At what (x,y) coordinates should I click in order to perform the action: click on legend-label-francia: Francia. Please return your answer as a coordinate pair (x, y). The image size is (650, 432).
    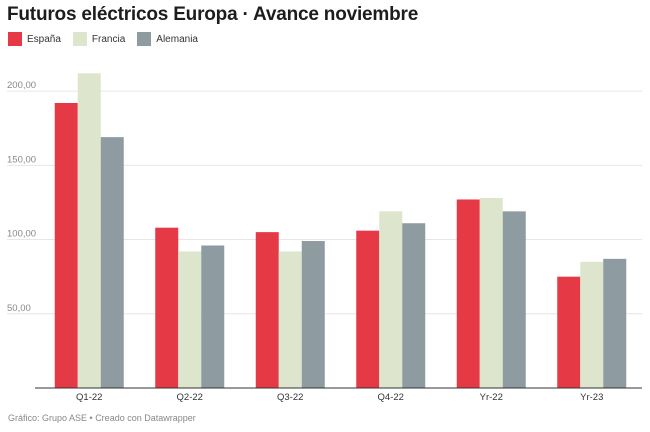
    Looking at the image, I should click on (108, 39).